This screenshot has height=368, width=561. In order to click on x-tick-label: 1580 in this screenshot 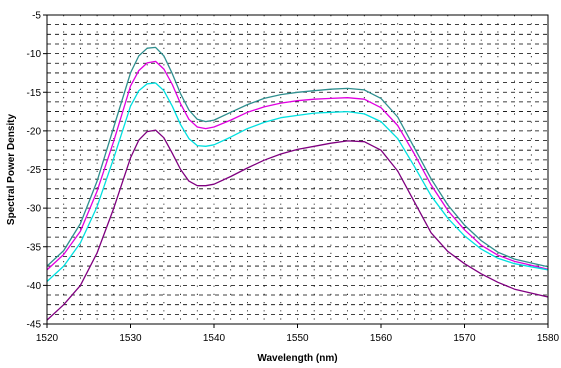, I will do `click(548, 338)`.